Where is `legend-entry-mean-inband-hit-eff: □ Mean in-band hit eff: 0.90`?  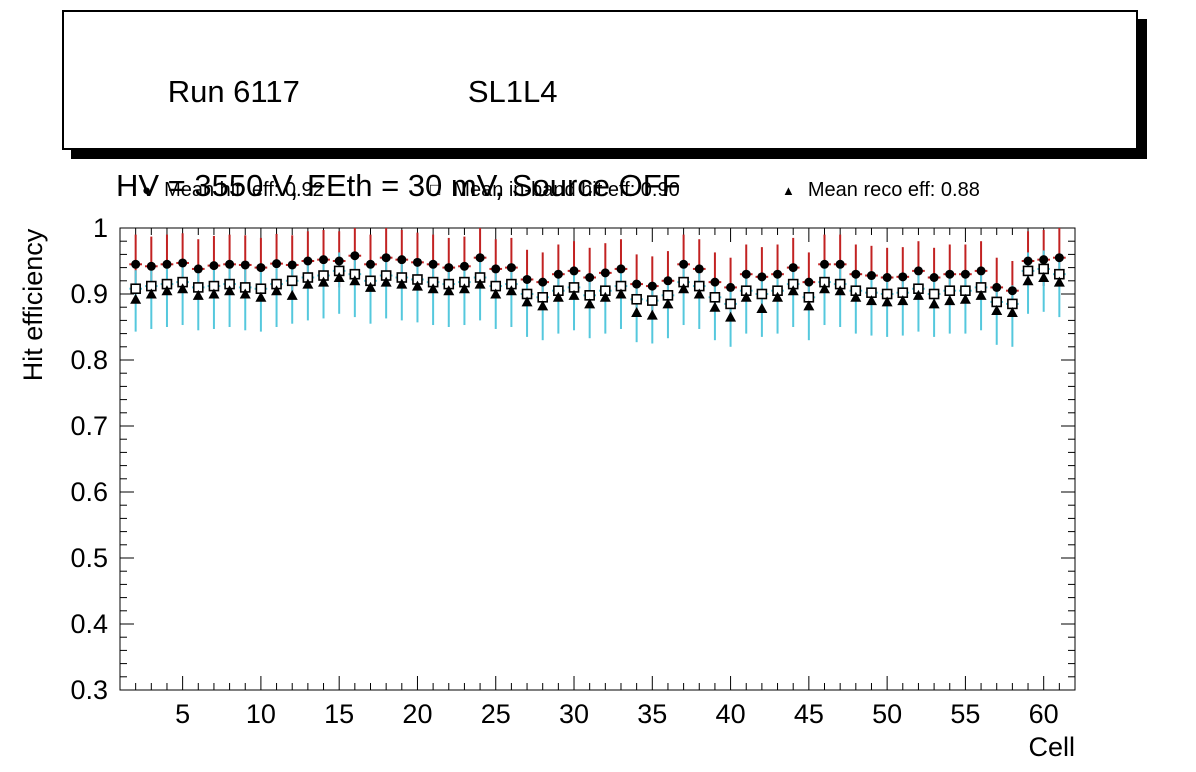 legend-entry-mean-inband-hit-eff: □ Mean in-band hit eff: 0.90 is located at coordinates (555, 190).